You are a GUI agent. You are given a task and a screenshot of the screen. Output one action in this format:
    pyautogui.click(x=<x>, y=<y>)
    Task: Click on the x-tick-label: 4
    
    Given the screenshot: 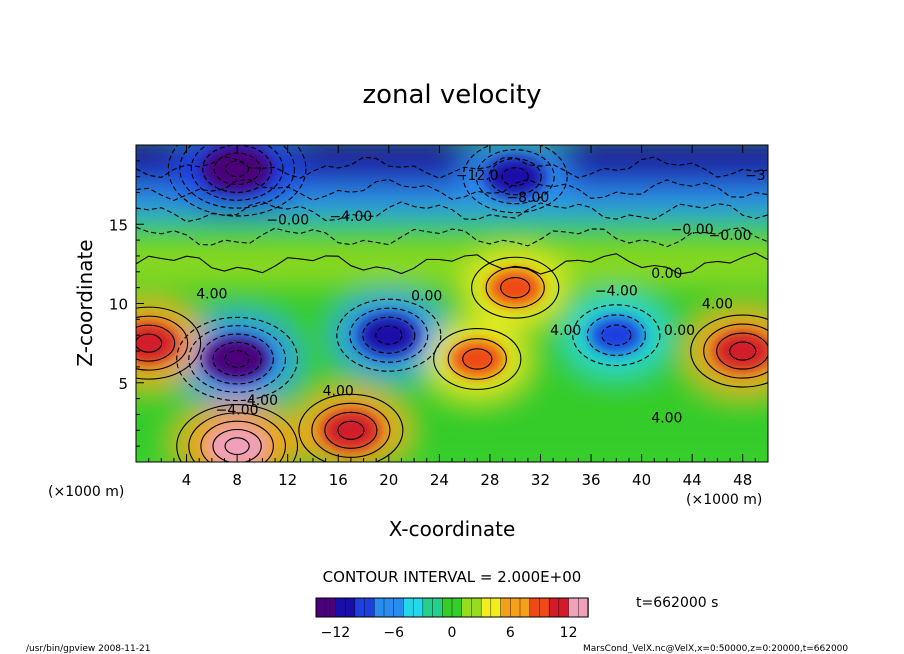 What is the action you would take?
    pyautogui.click(x=187, y=480)
    